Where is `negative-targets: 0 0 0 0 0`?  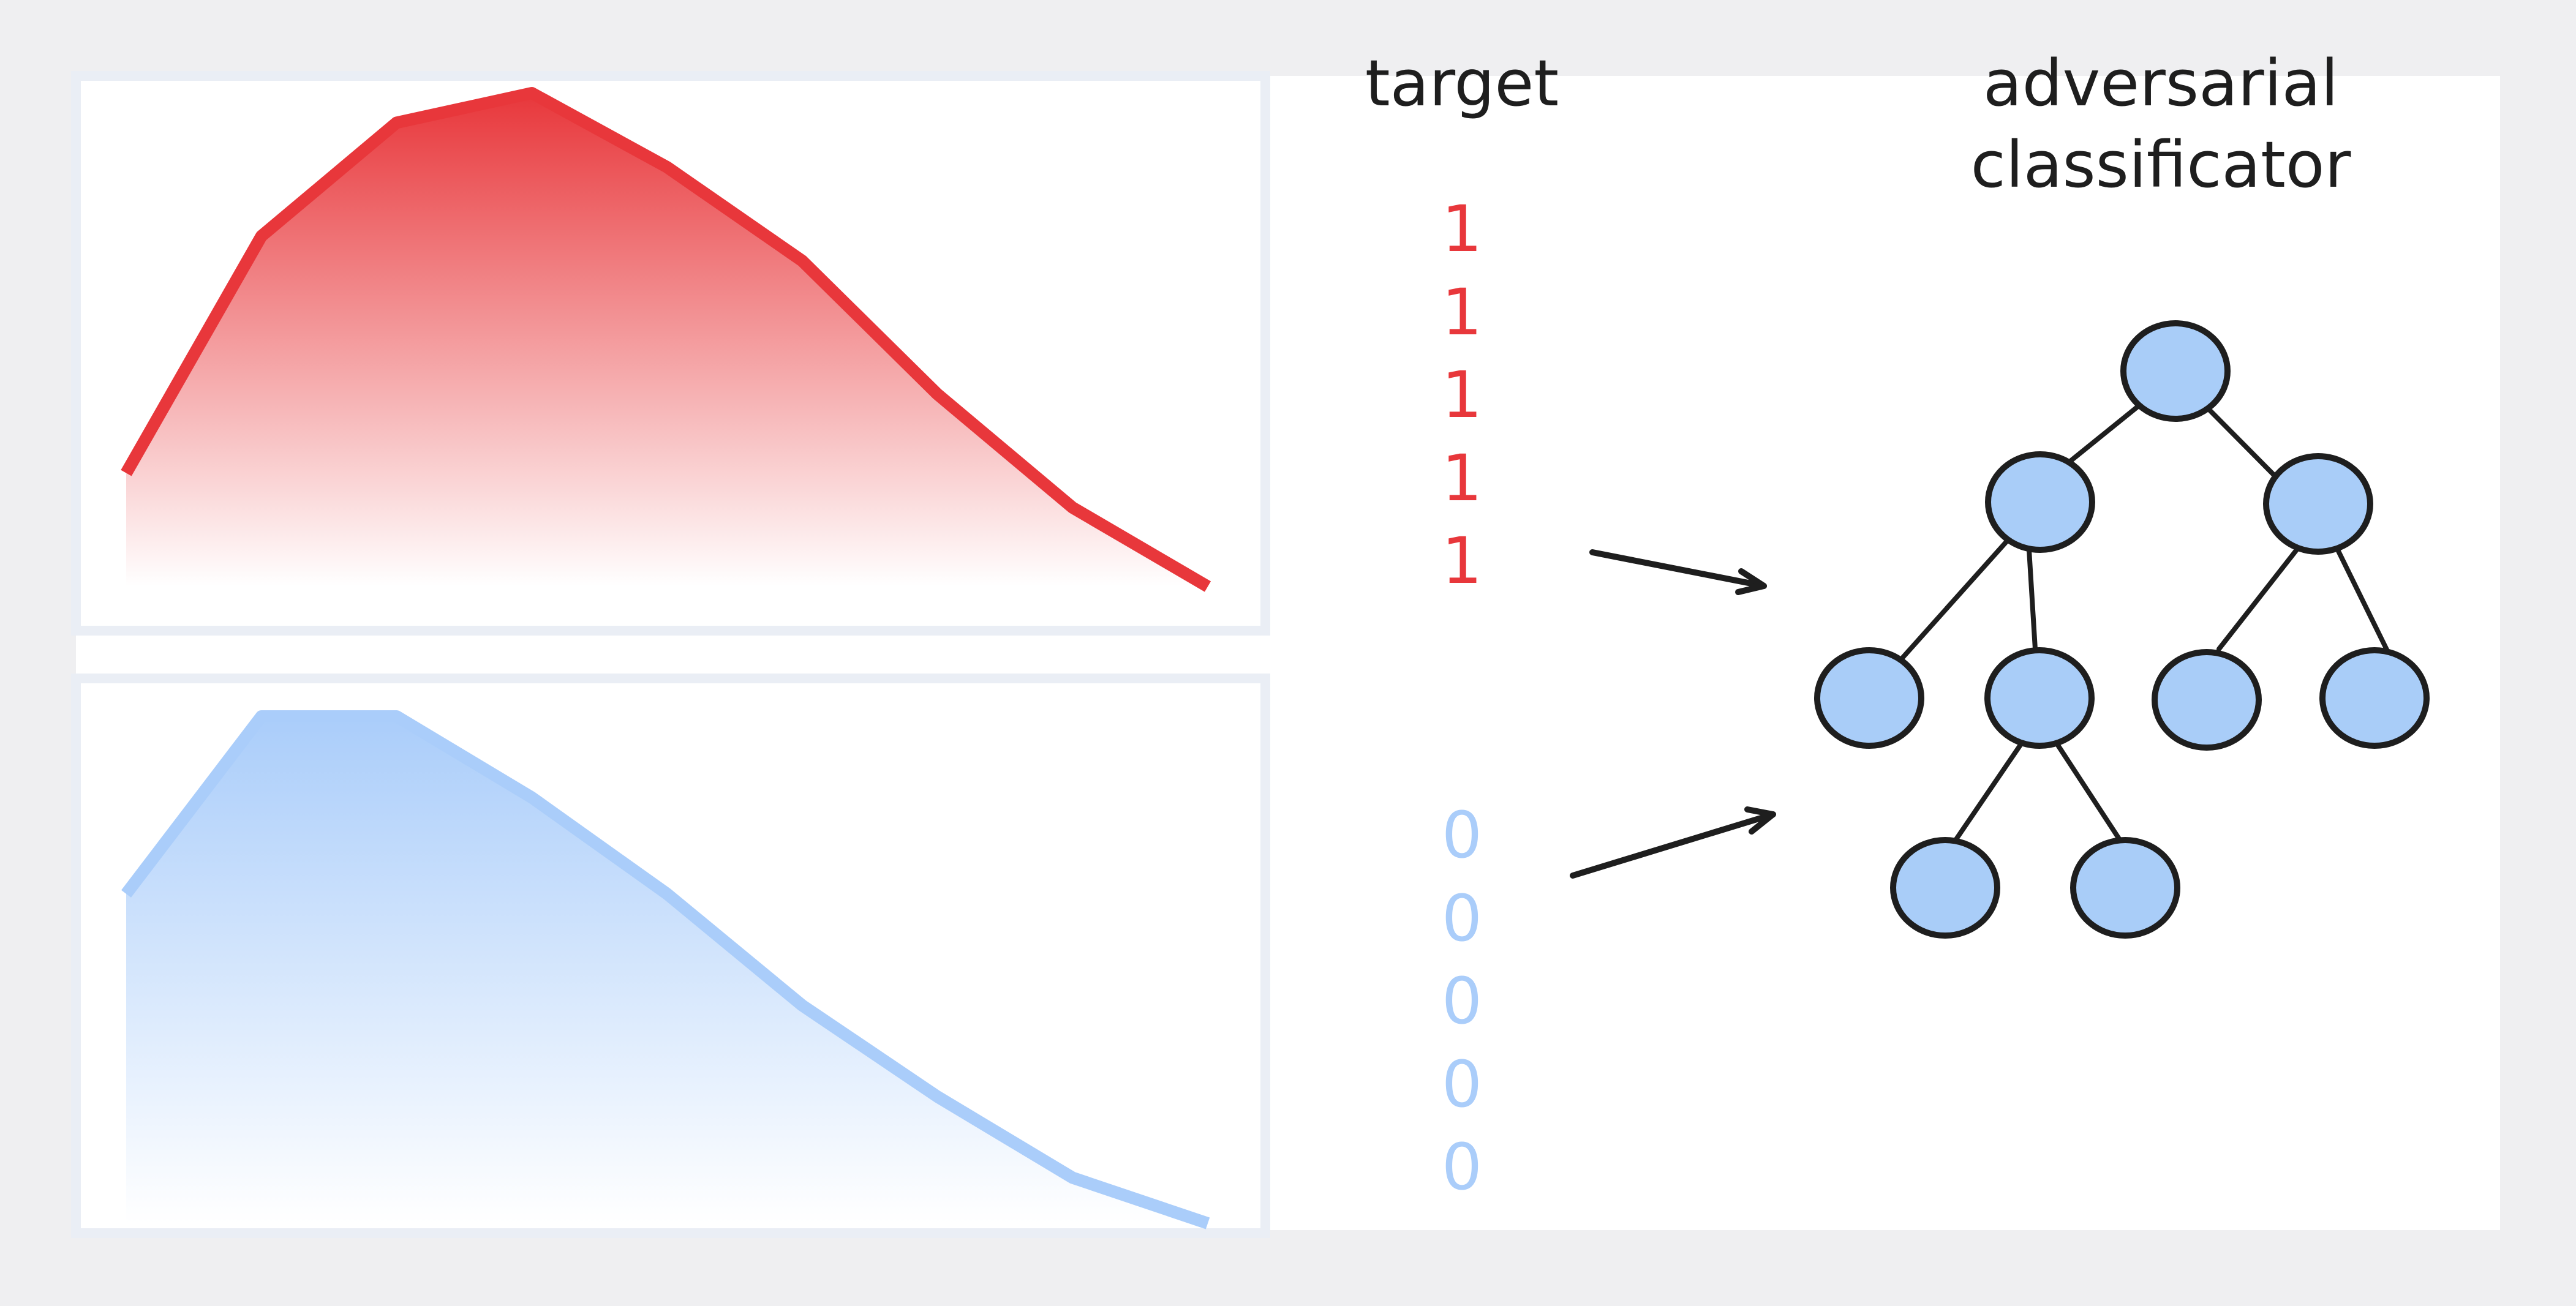 negative-targets: 0 0 0 0 0 is located at coordinates (1462, 1001).